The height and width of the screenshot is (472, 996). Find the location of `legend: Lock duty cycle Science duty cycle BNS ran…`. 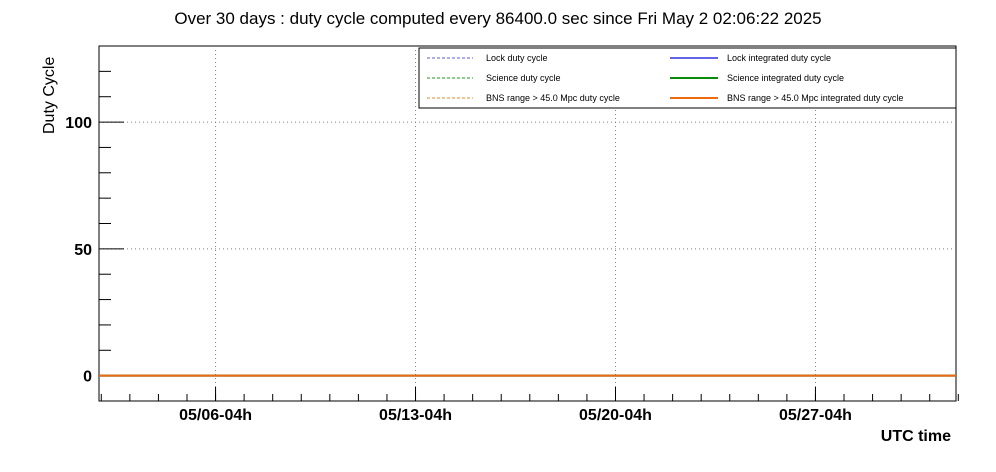

legend: Lock duty cycle Science duty cycle BNS ran… is located at coordinates (687, 78).